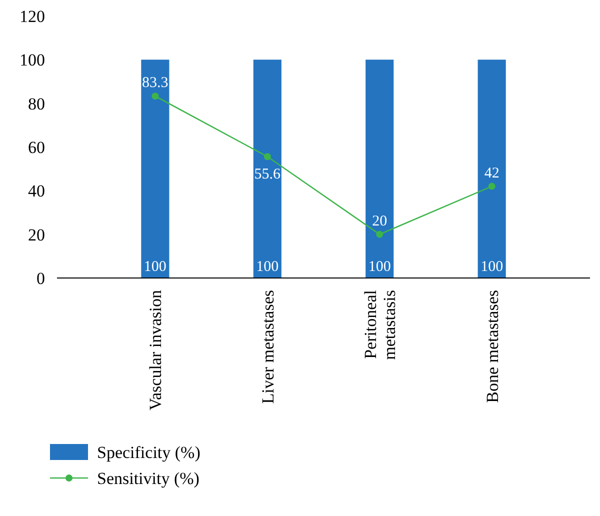 The width and height of the screenshot is (600, 516). Describe the element at coordinates (268, 347) in the screenshot. I see `x-tick-label: Liver metastases` at that location.